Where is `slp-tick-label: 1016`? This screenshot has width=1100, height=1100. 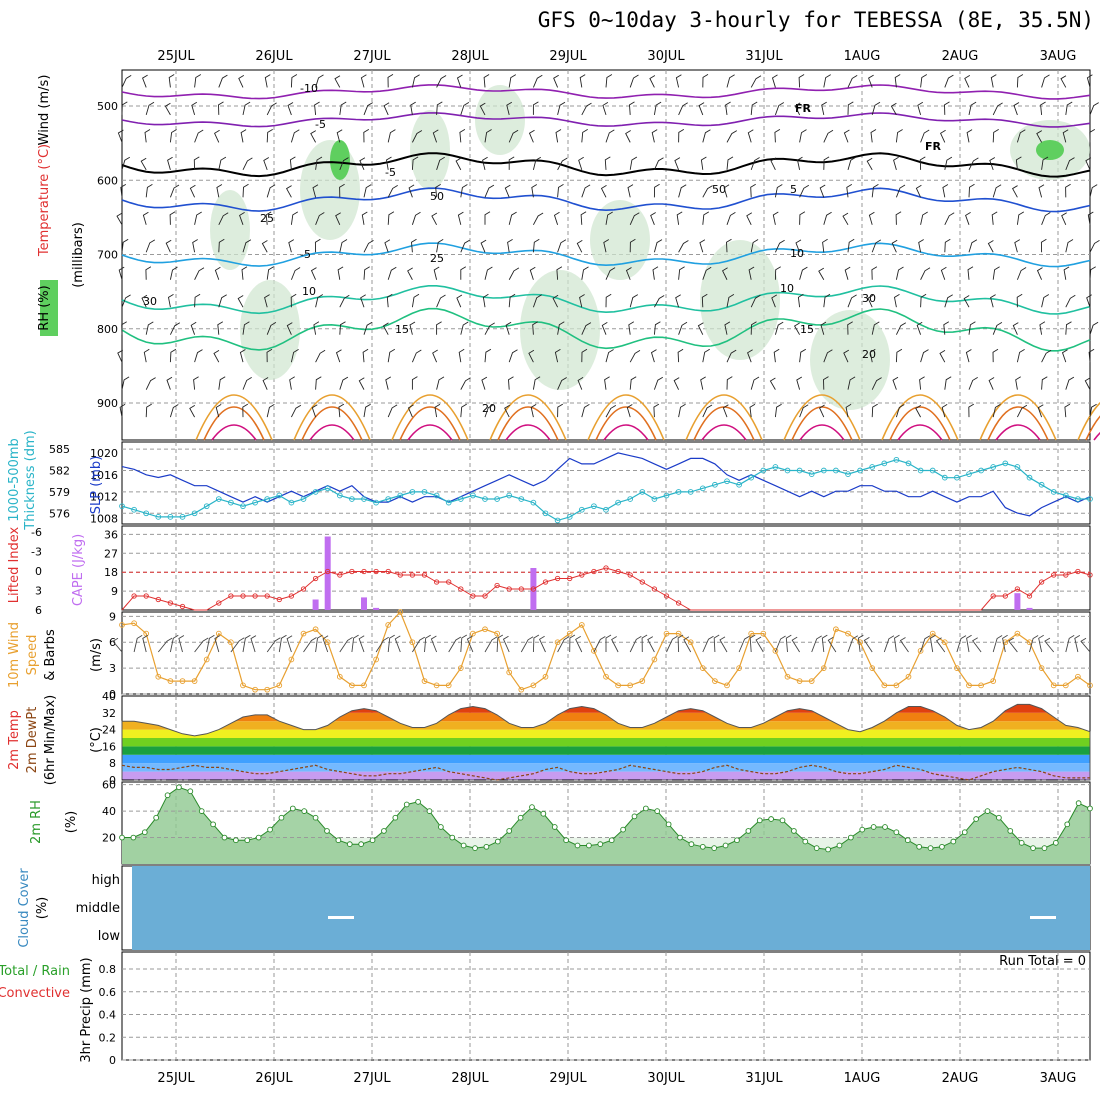
slp-tick-label: 1016 is located at coordinates (104, 475).